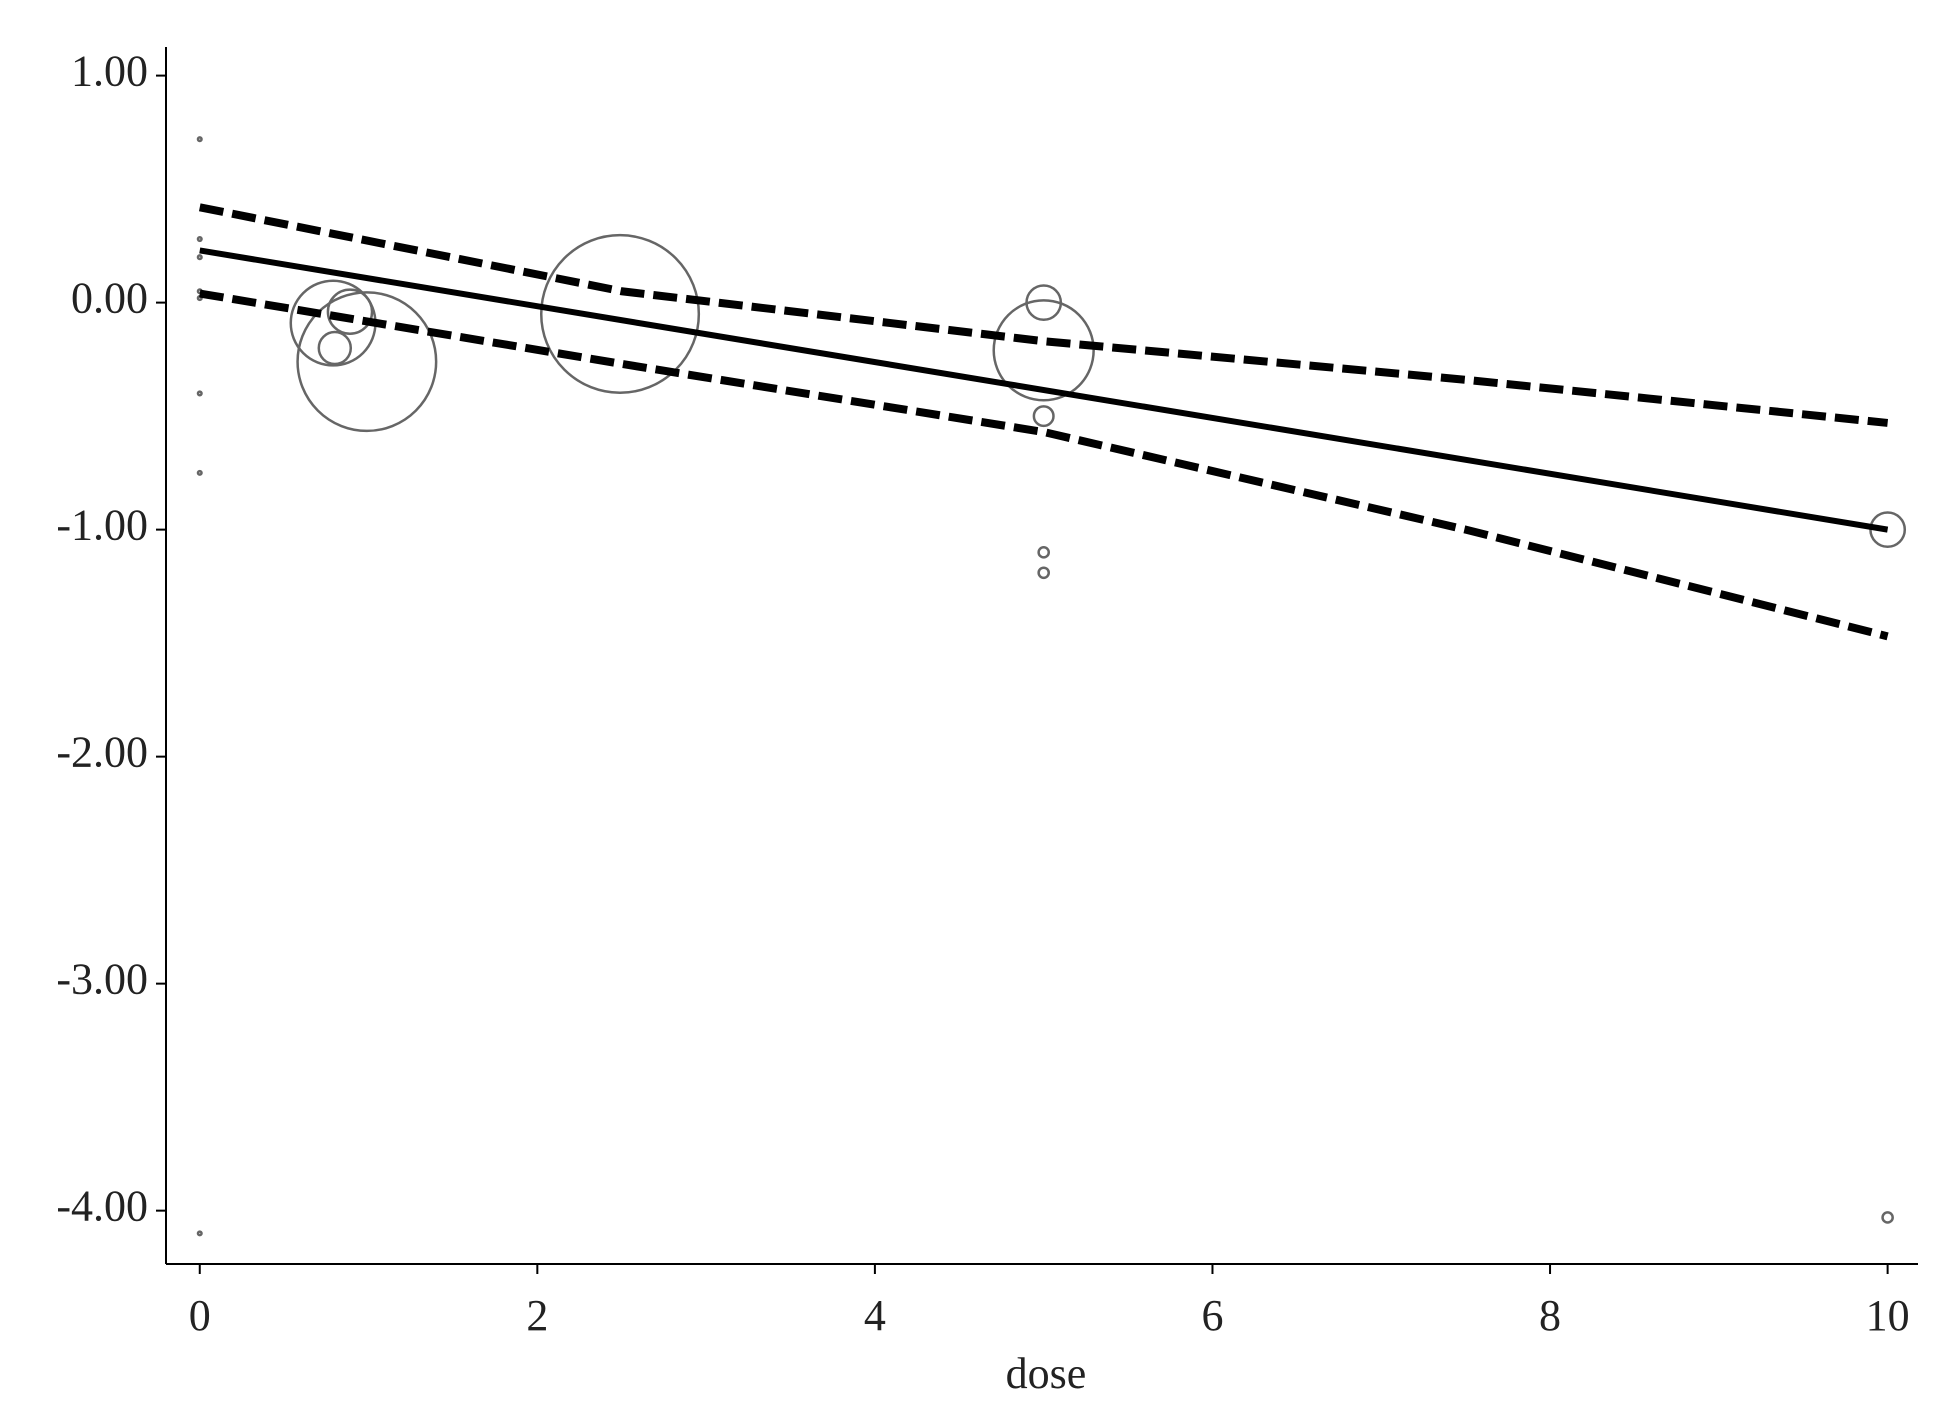 Image resolution: width=1943 pixels, height=1413 pixels. I want to click on x-tick-label: 0, so click(200, 1315).